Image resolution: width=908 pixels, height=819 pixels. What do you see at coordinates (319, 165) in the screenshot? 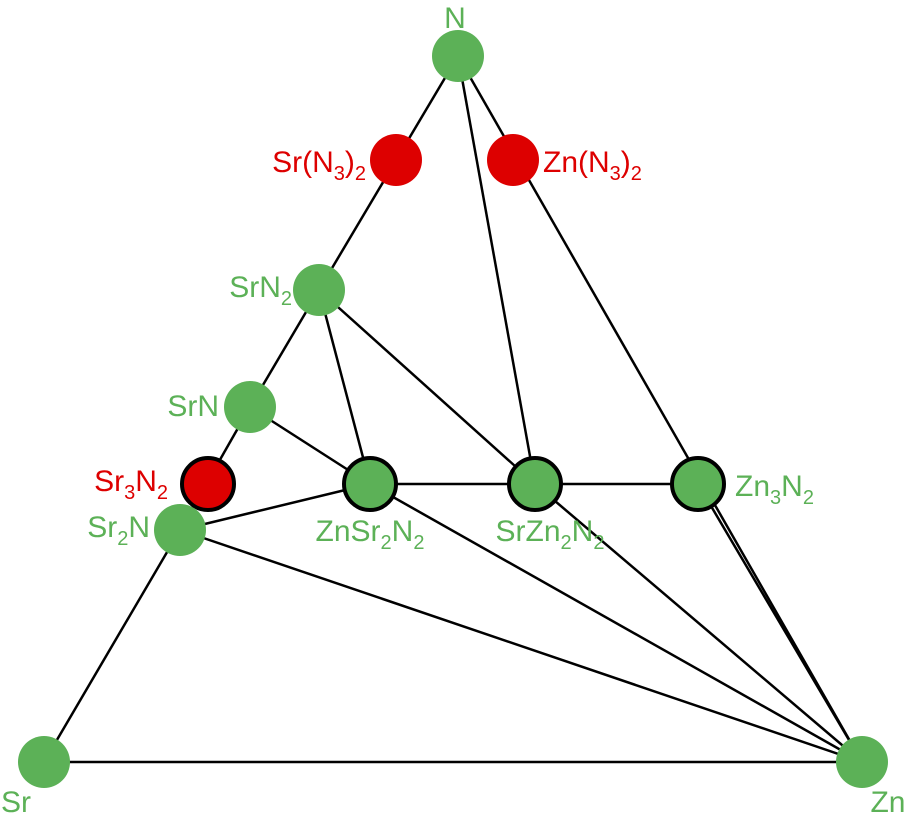
I see `phase-label-SrN3_2: Sr(N3)2` at bounding box center [319, 165].